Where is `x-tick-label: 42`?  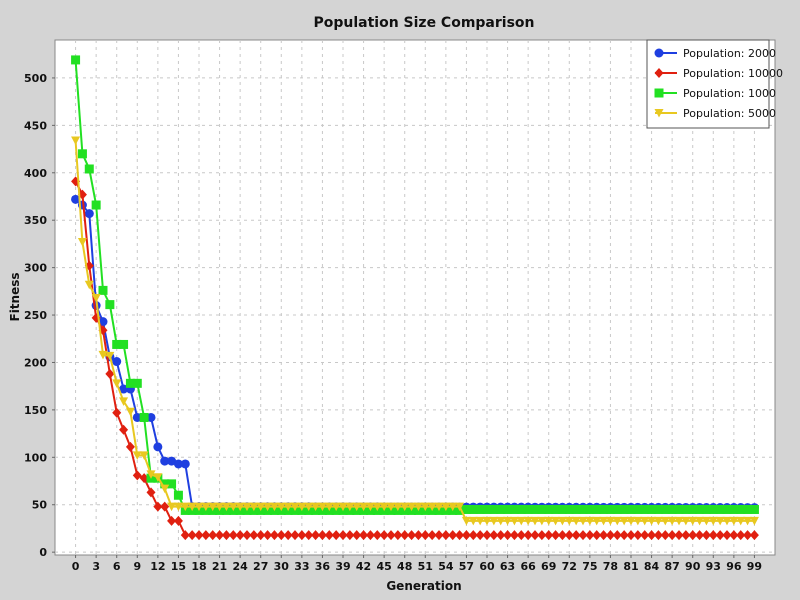
x-tick-label: 42 is located at coordinates (363, 566).